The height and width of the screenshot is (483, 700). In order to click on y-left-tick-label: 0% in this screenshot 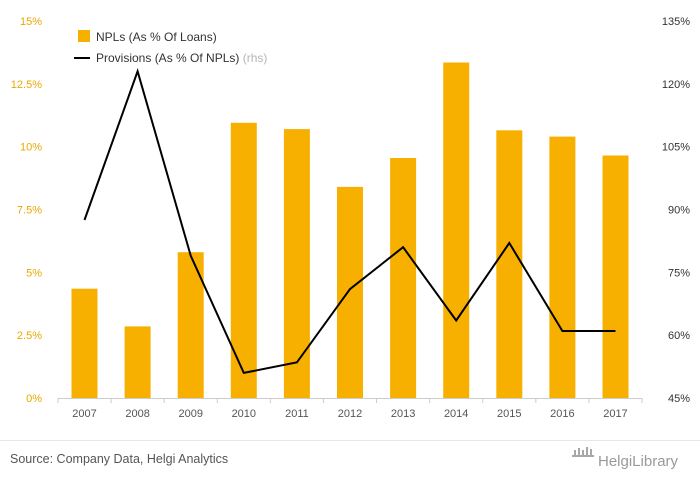, I will do `click(34, 399)`.